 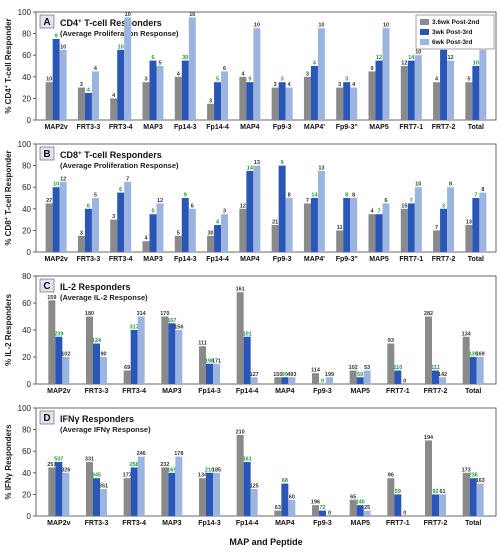 I want to click on panel-letter: B, so click(x=46, y=154).